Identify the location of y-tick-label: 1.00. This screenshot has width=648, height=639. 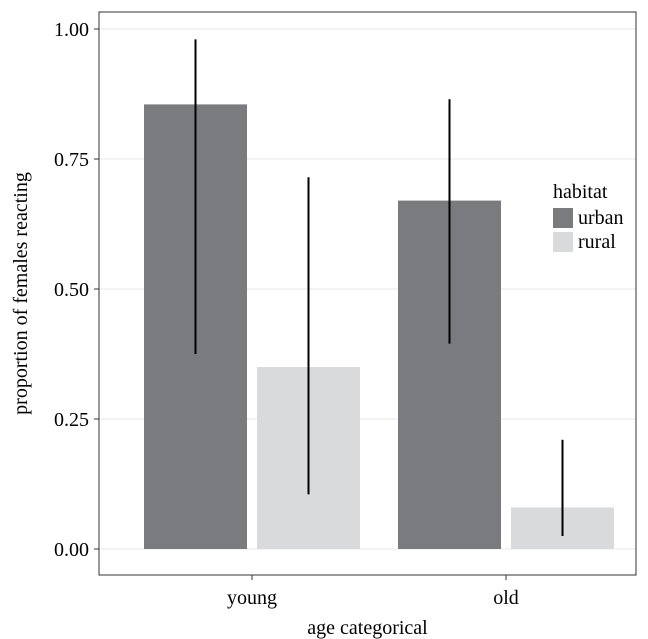
(71, 30).